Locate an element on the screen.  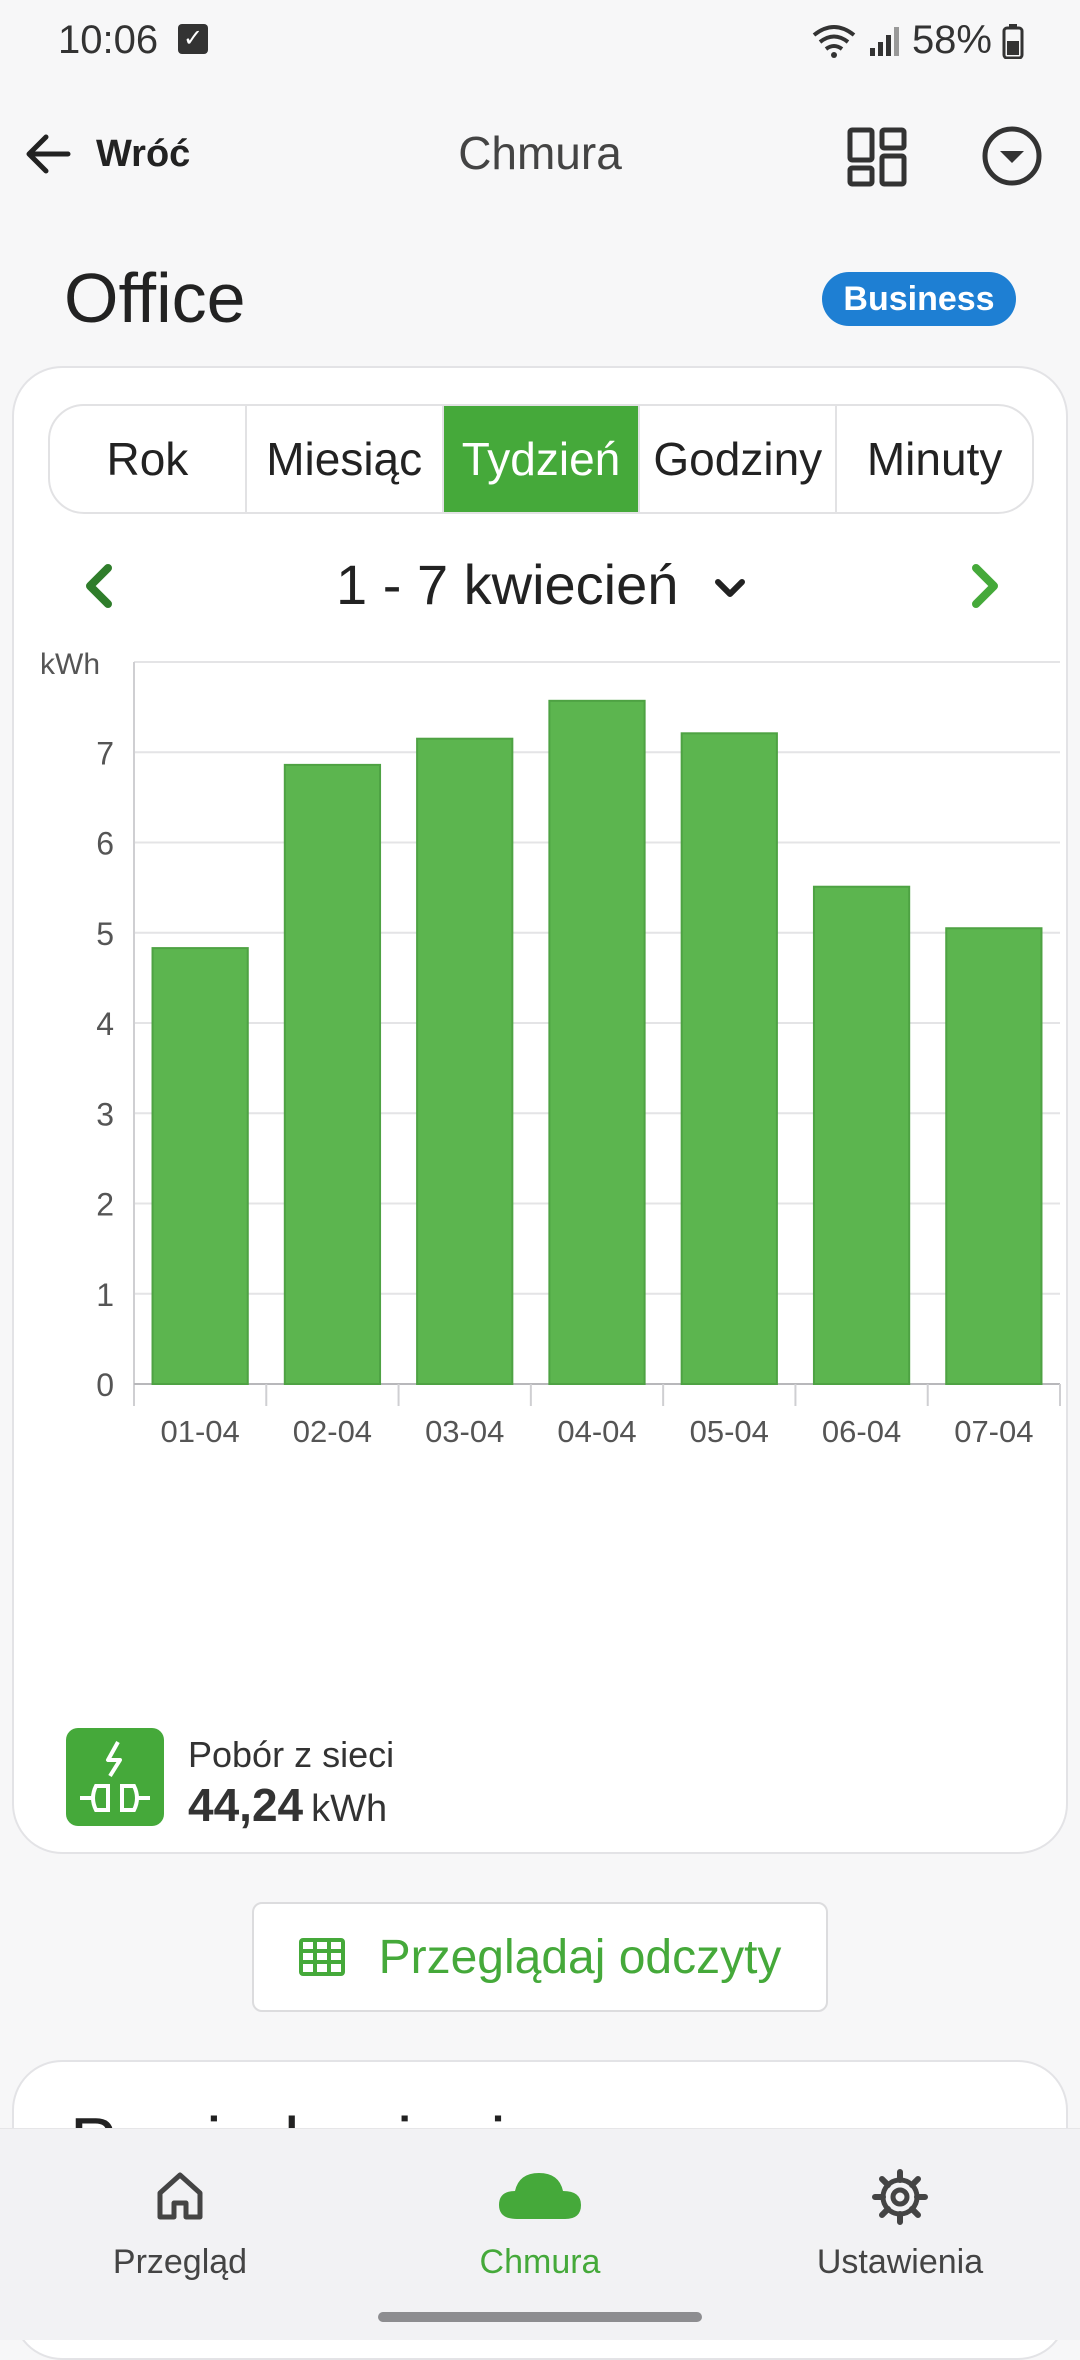
x-tick-label: 06-04 is located at coordinates (861, 1431).